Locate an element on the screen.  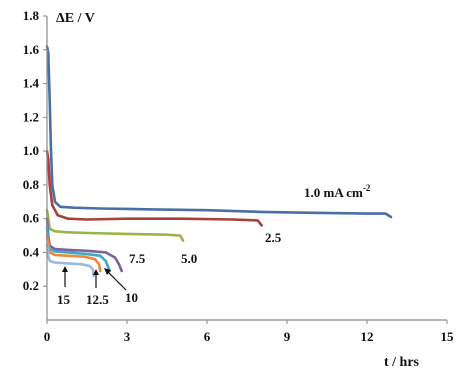
label-series-4: 7.5 is located at coordinates (137, 258).